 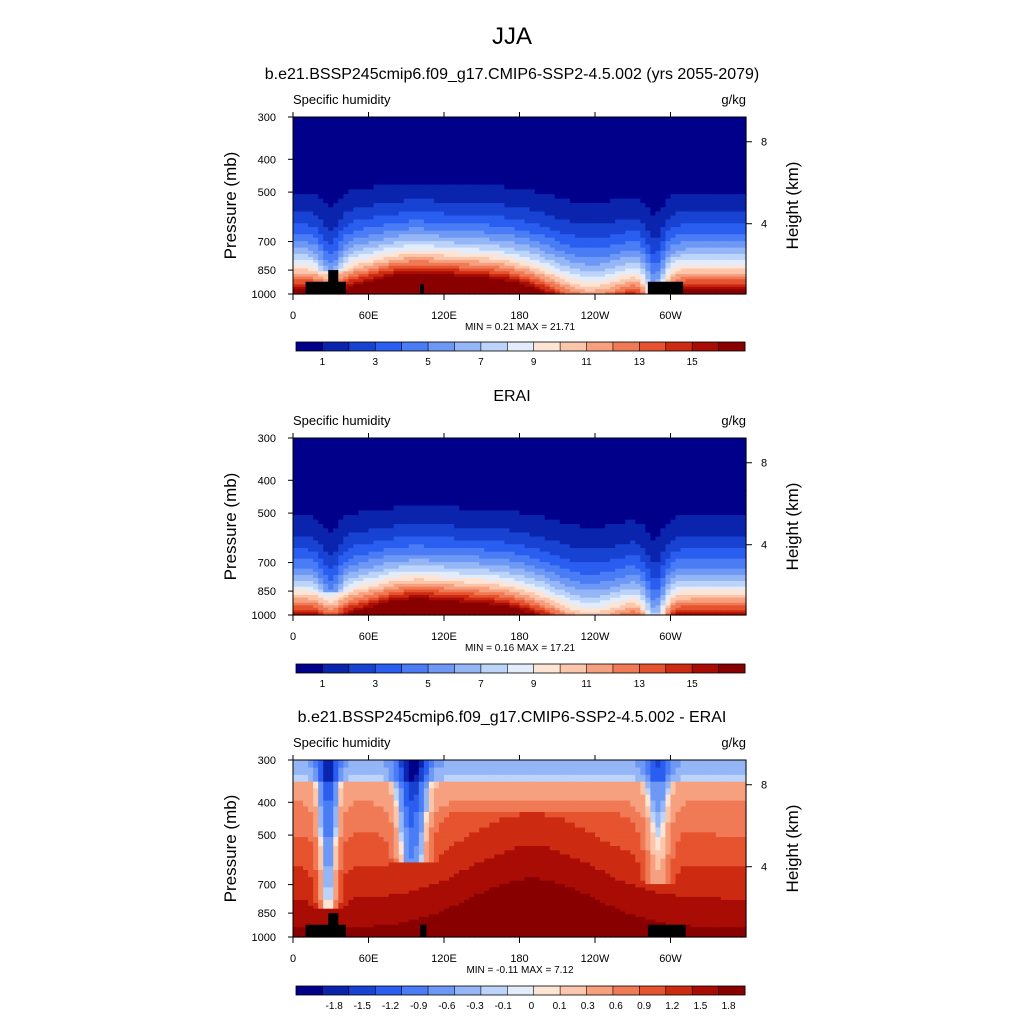 What do you see at coordinates (267, 160) in the screenshot?
I see `y-tick-label: 400` at bounding box center [267, 160].